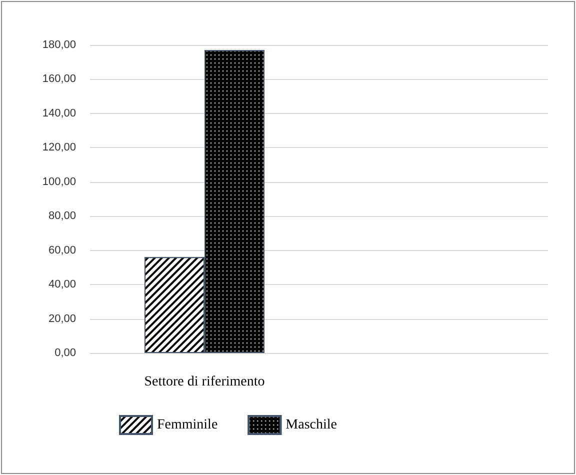 This screenshot has width=576, height=475. Describe the element at coordinates (62, 216) in the screenshot. I see `y-tick-label: 80,00` at that location.